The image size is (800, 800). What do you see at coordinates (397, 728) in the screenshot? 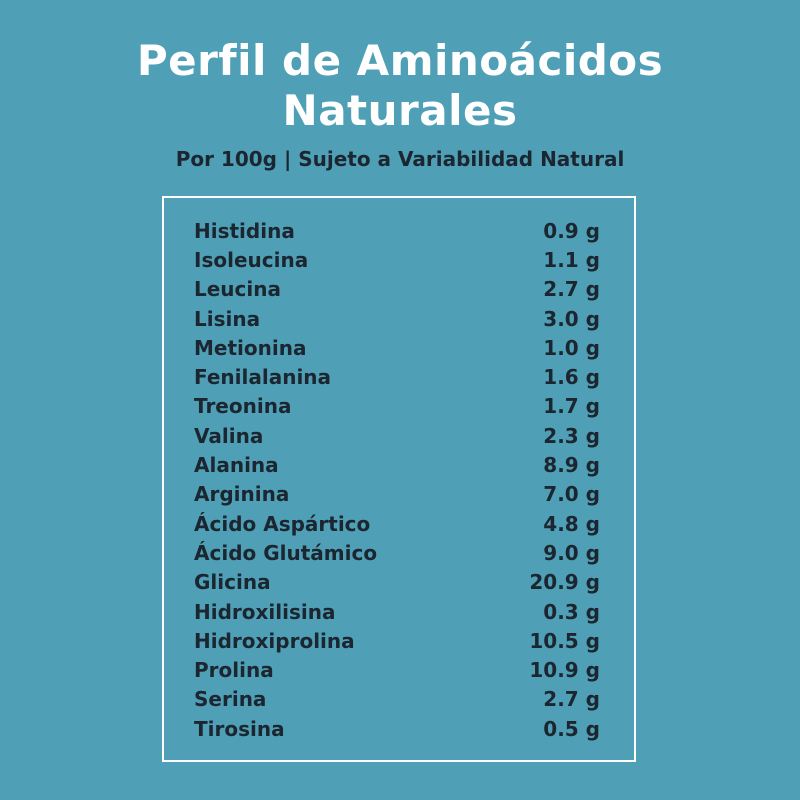
I see `table-row: Tirosina 0.5 g` at bounding box center [397, 728].